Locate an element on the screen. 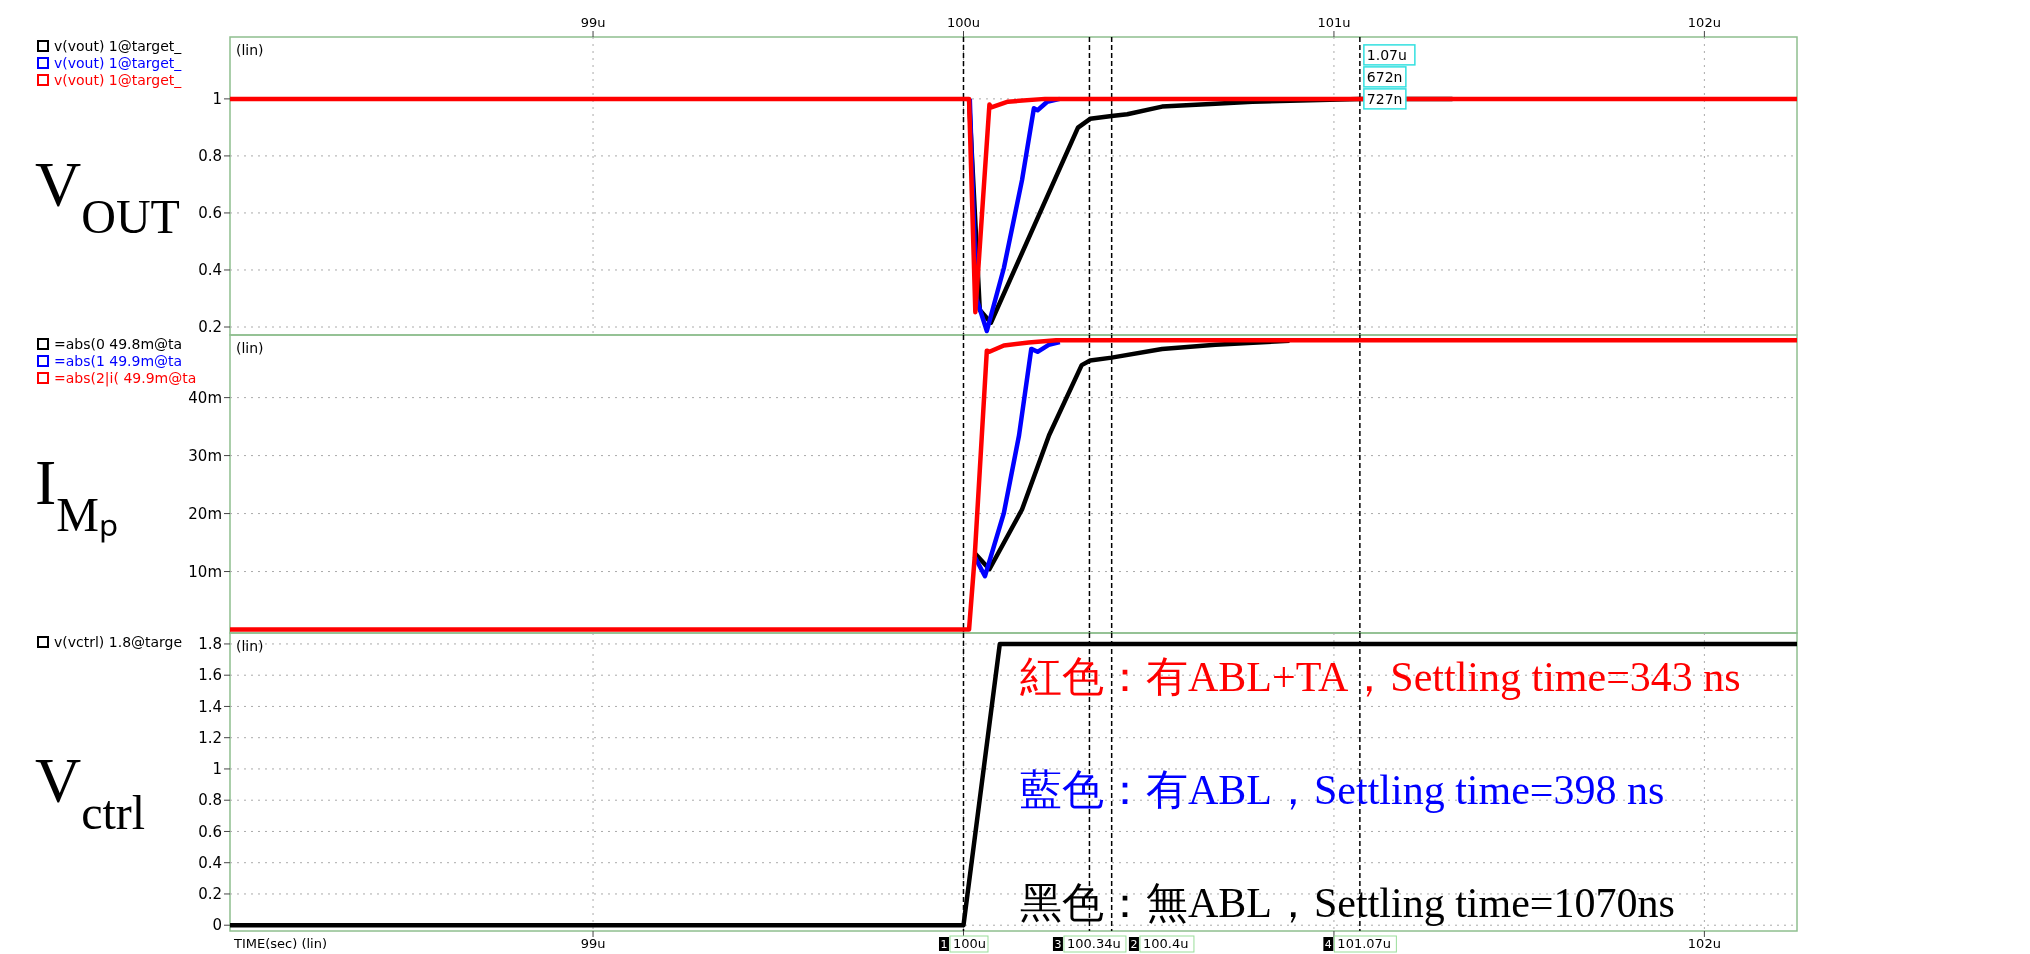  text: V$_{OUT}$ is located at coordinates (107, 196).